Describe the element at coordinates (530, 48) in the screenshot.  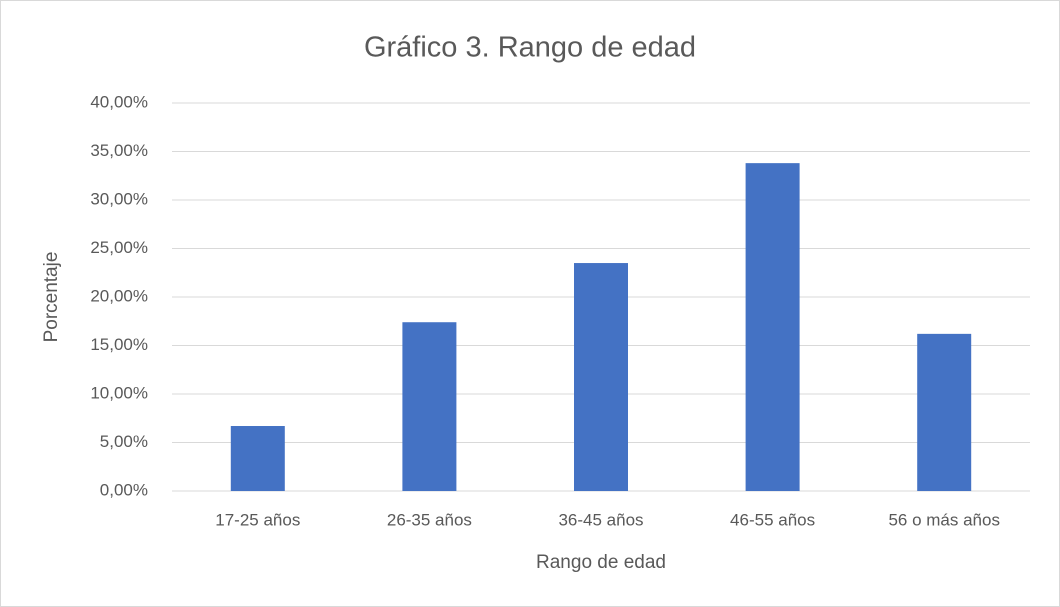
I see `chart-title: Gráfico 3. Rango de edad` at that location.